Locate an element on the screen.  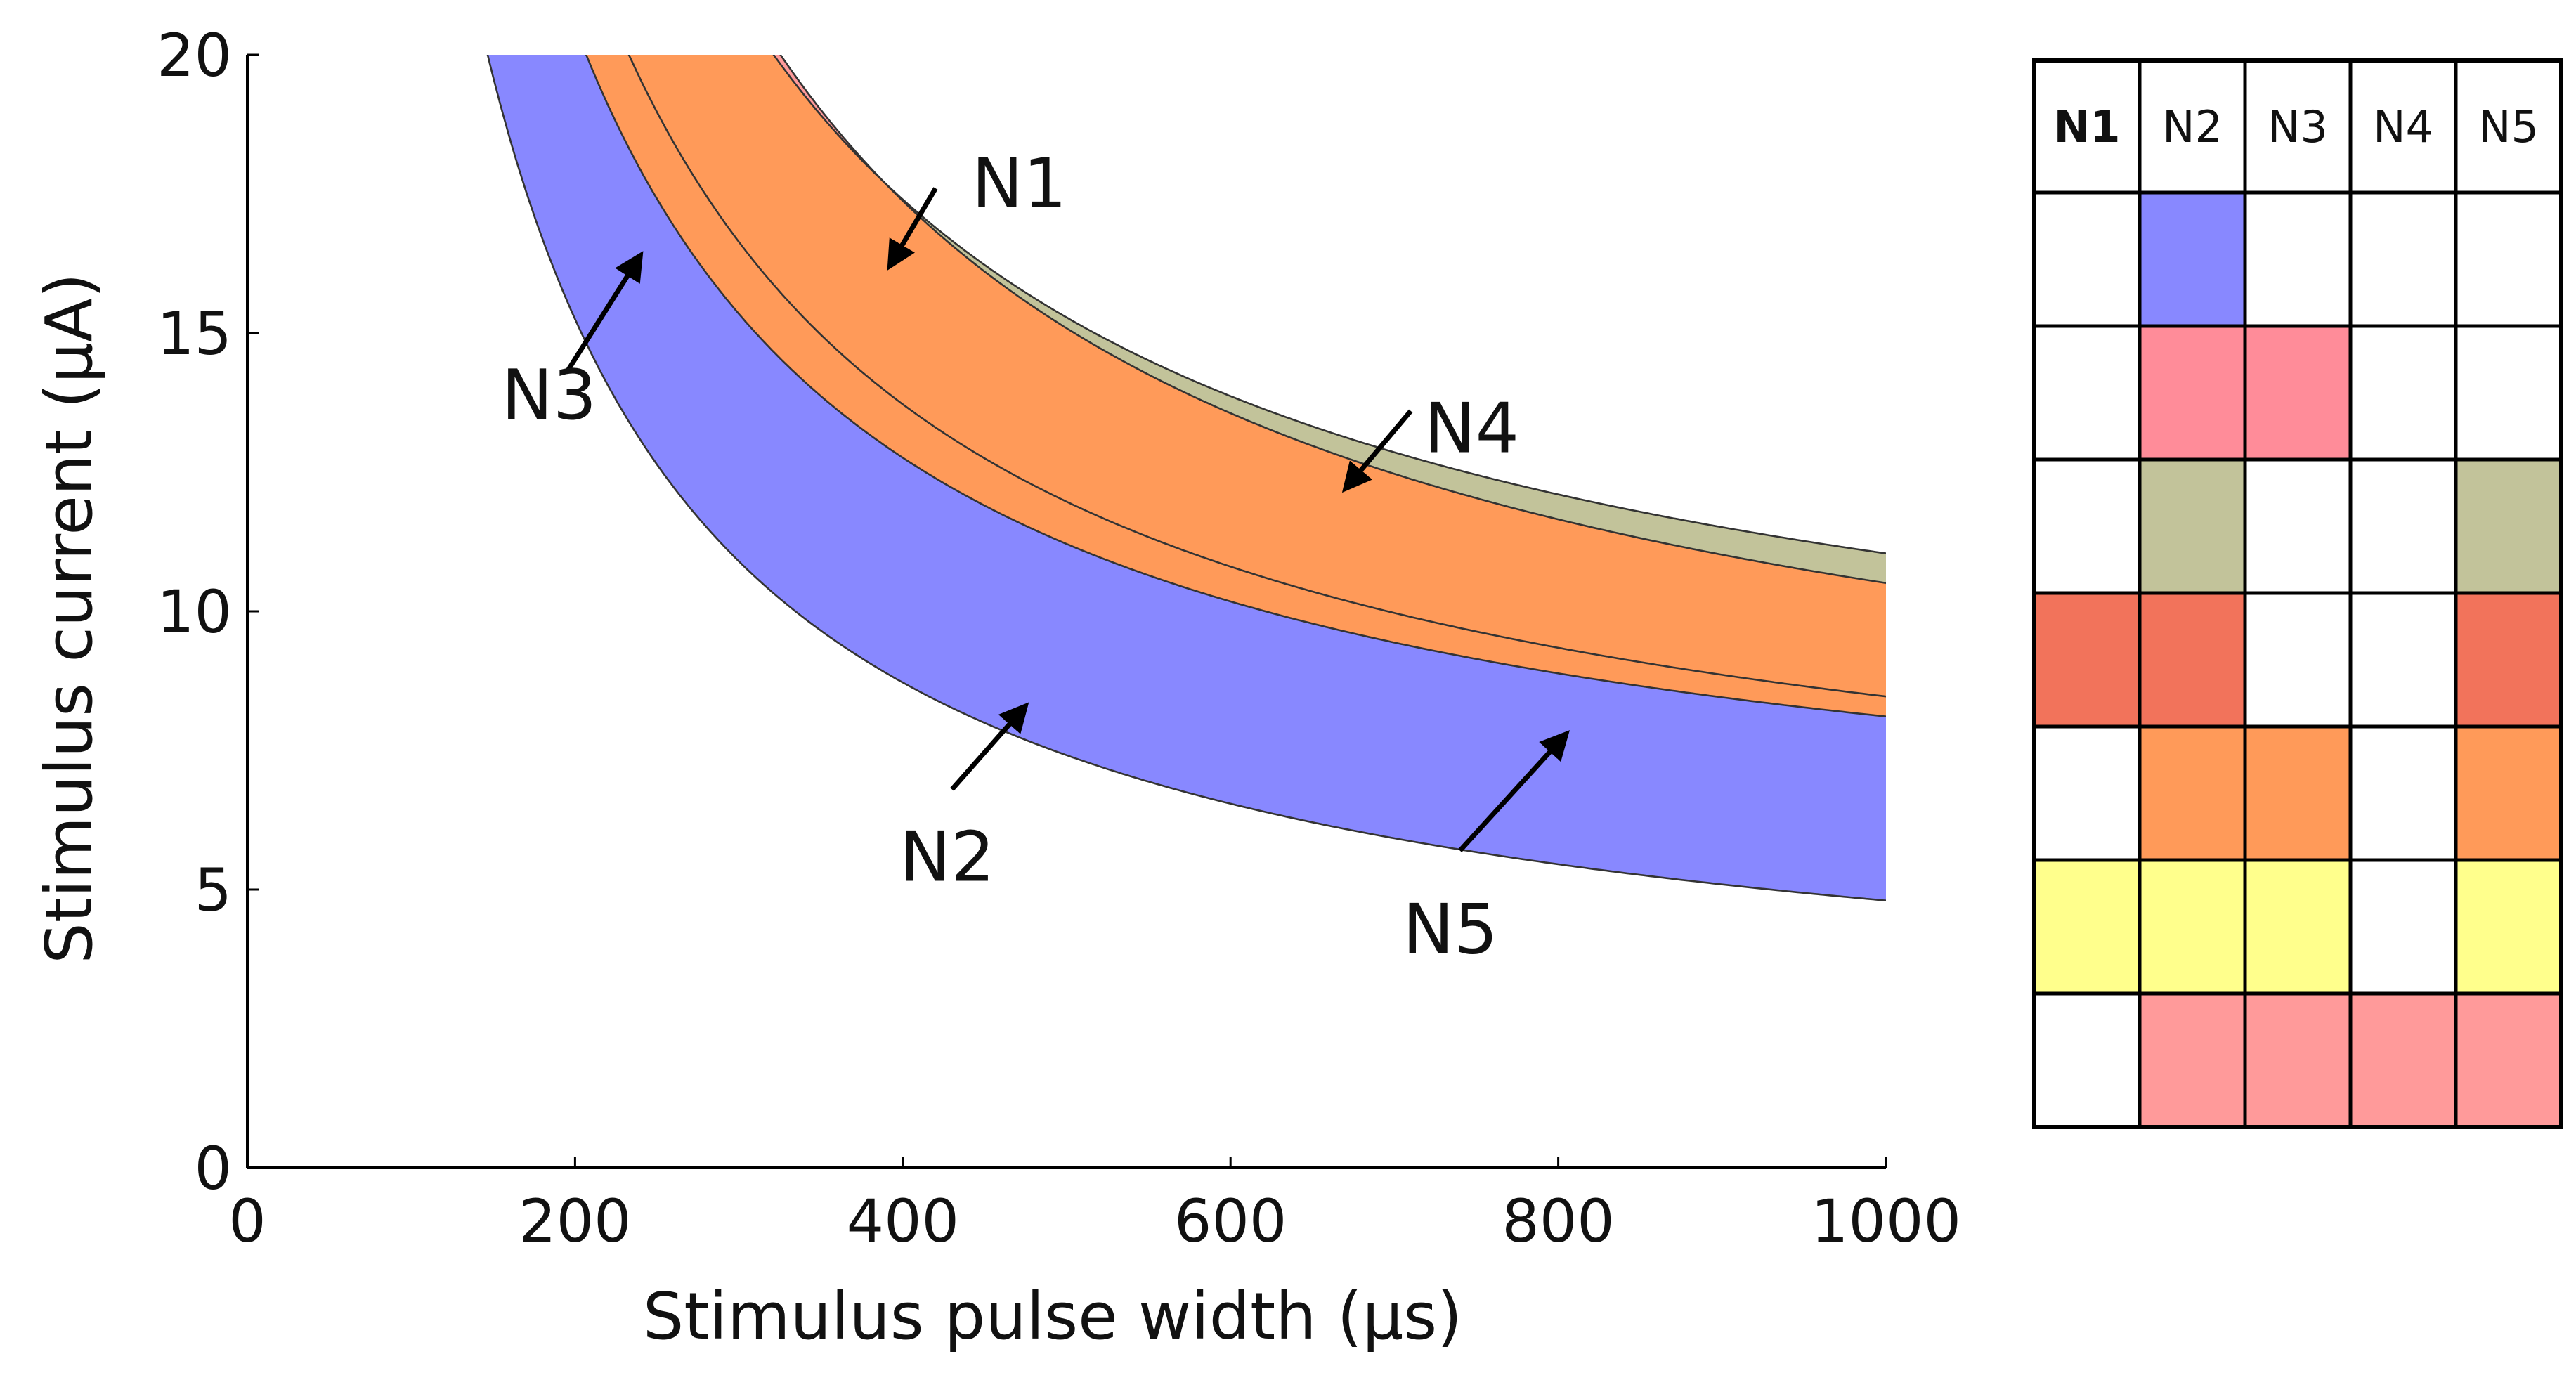
y-tick-label: 15 is located at coordinates (194, 333).